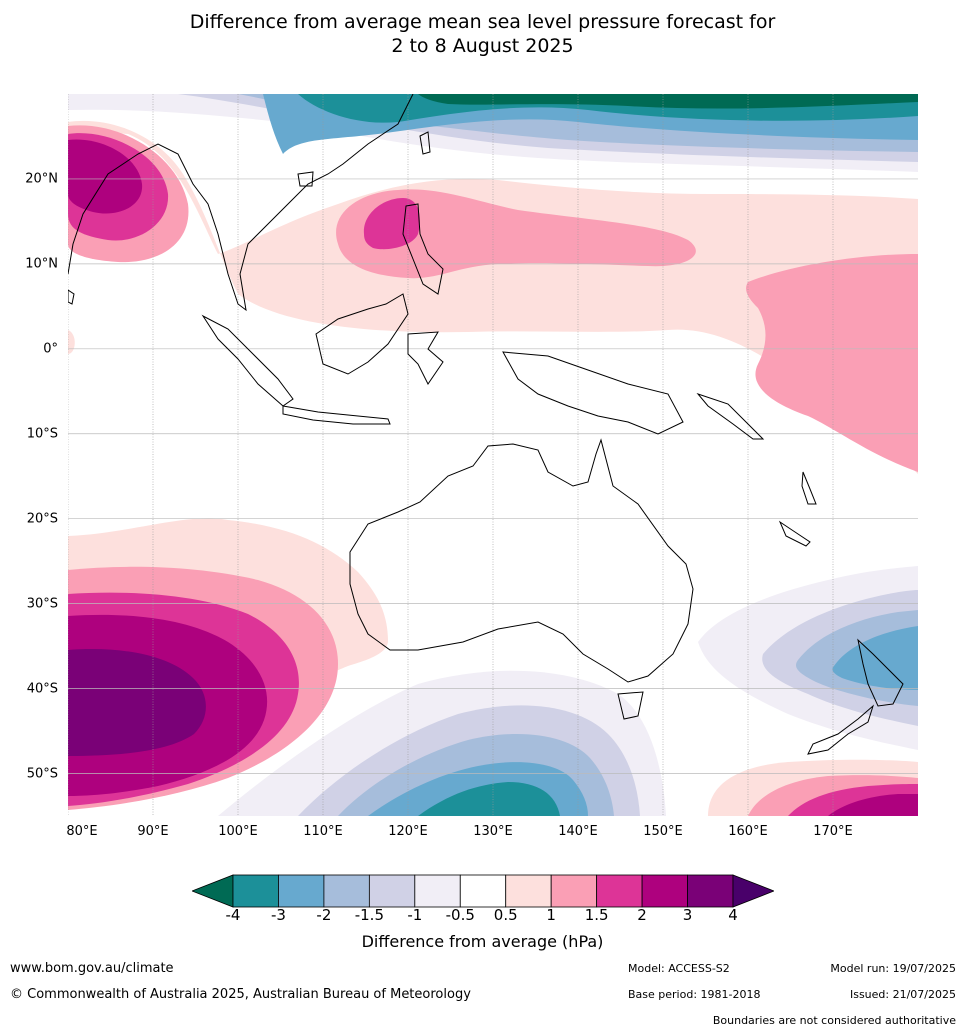 Image resolution: width=965 pixels, height=1035 pixels. I want to click on colorbar-tick-label: 0.5, so click(505, 915).